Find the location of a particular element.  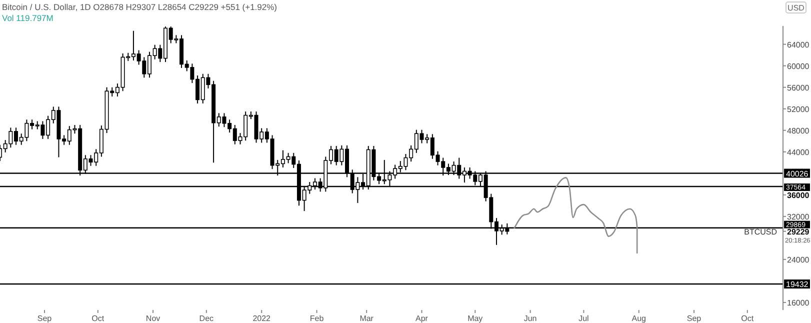

ref-line-label: 19432 is located at coordinates (797, 285).